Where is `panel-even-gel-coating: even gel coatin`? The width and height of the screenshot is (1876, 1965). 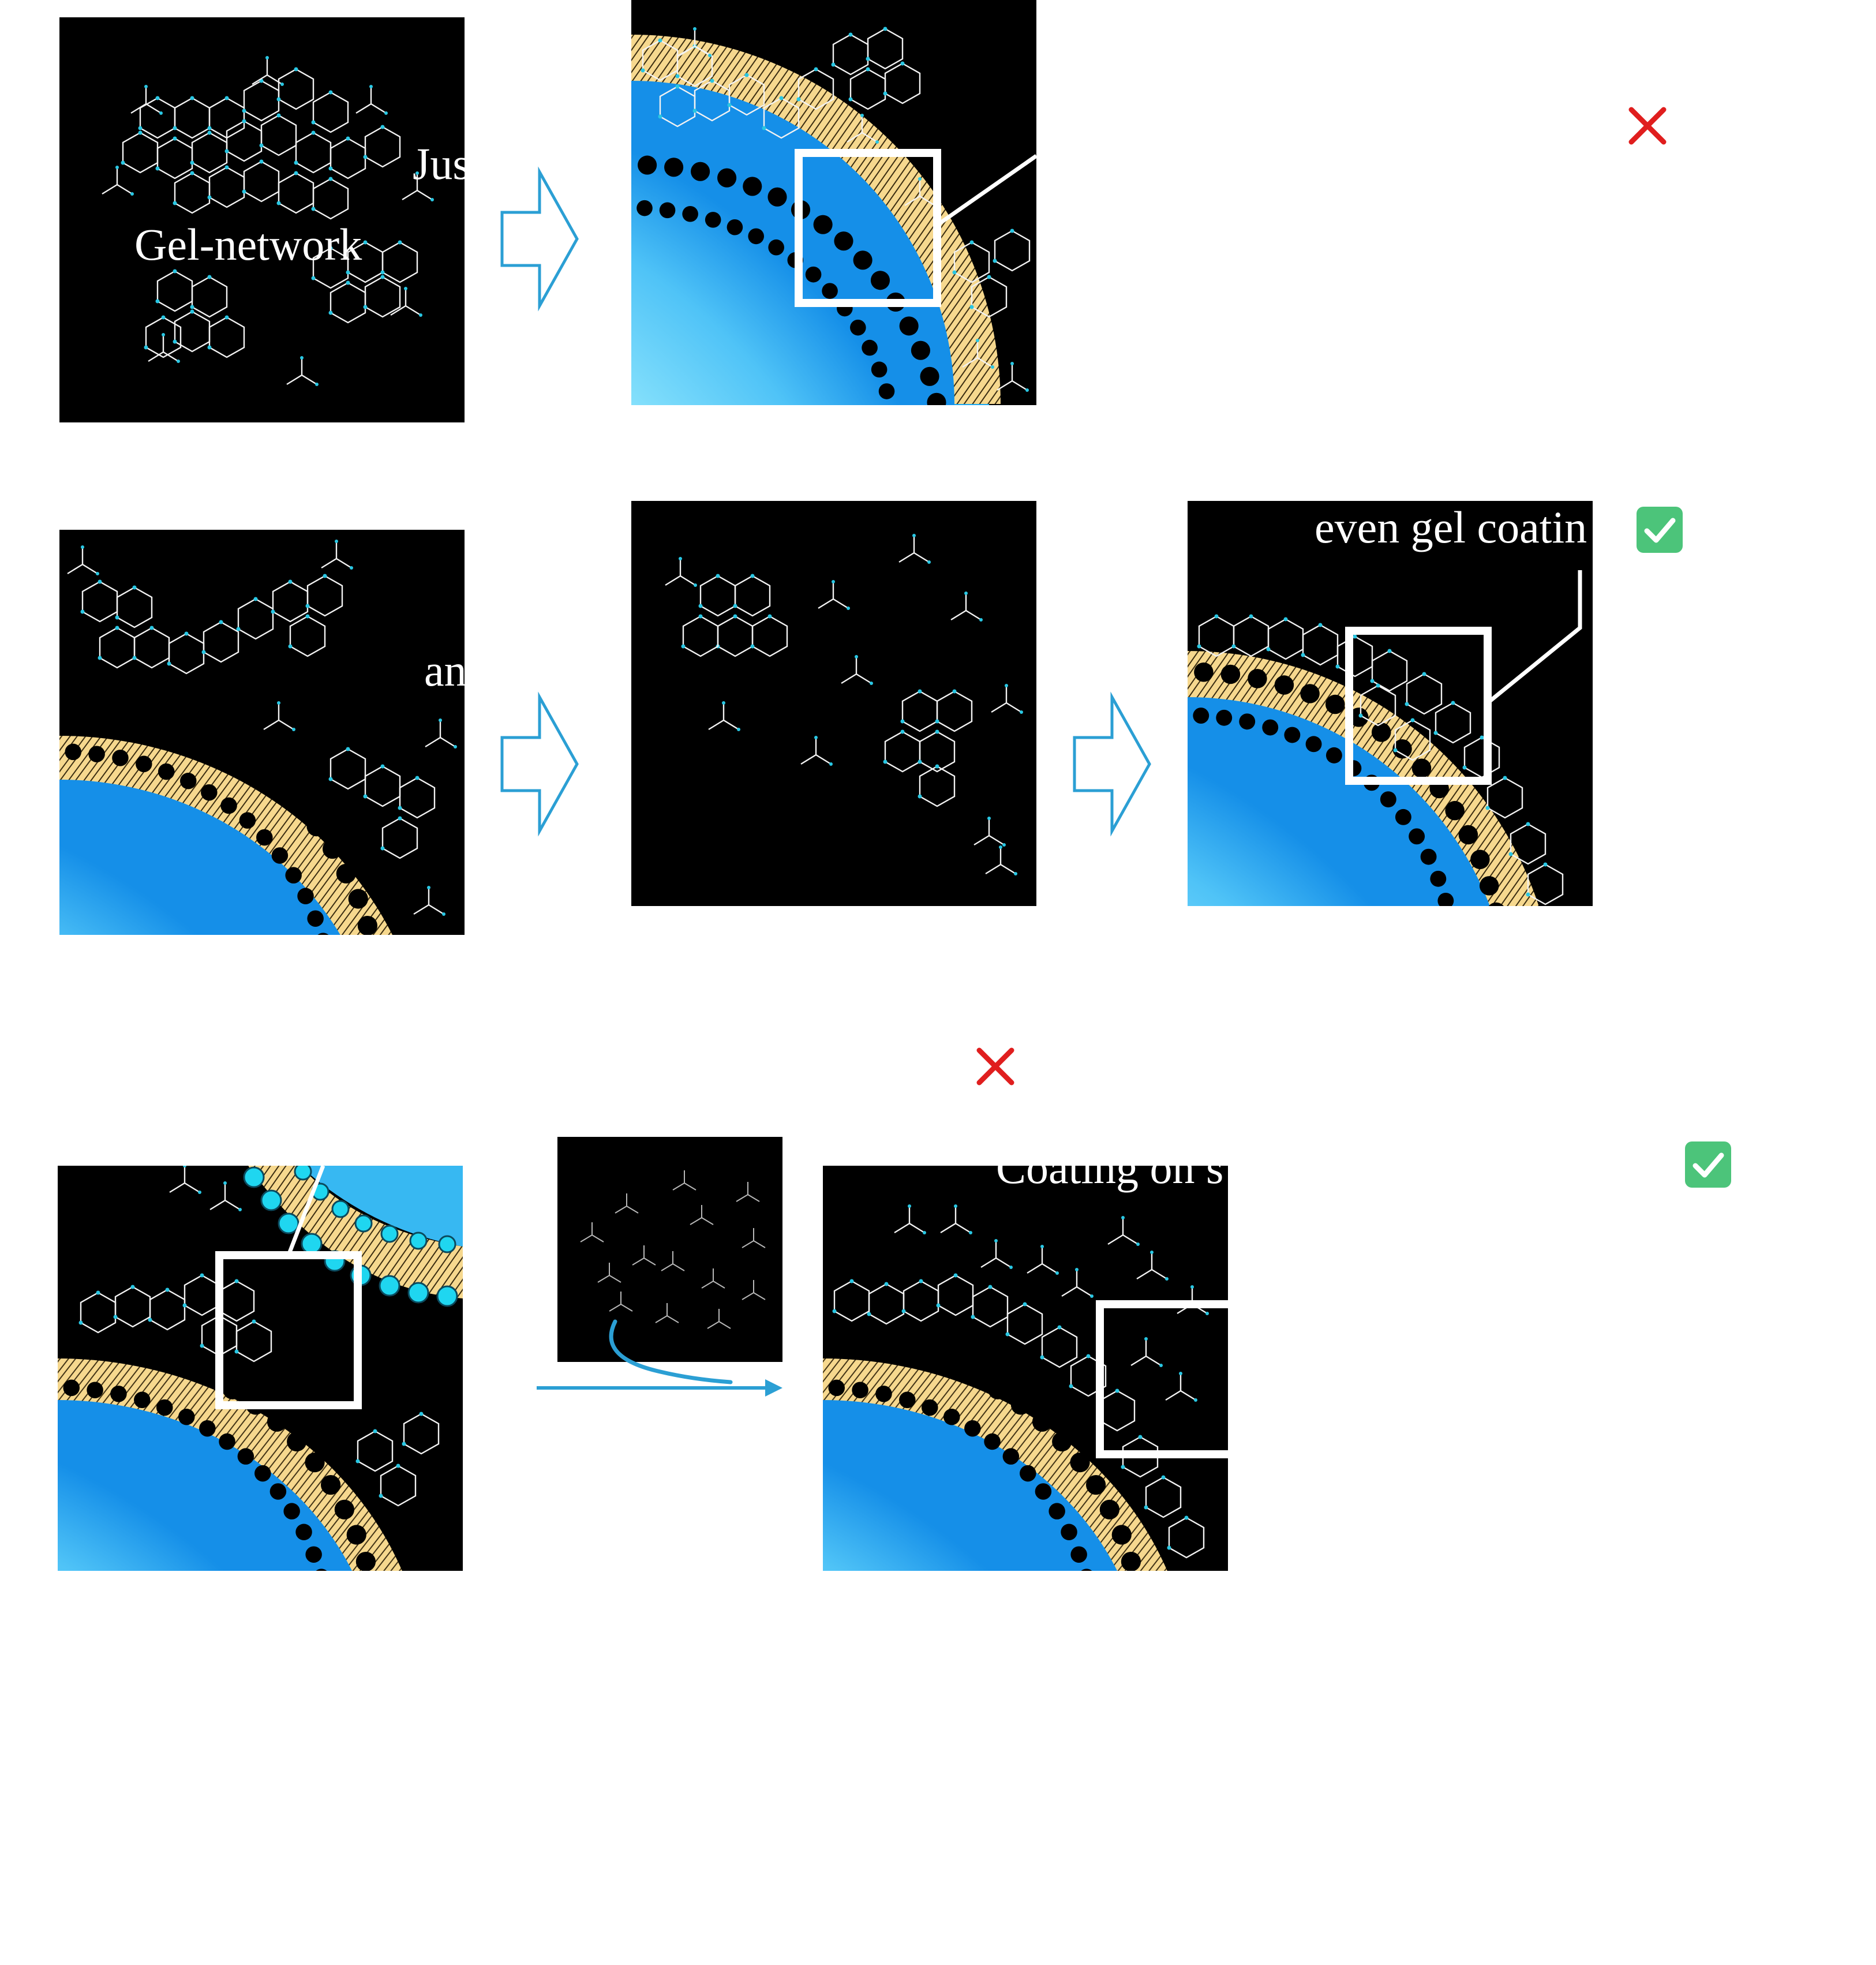 panel-even-gel-coating: even gel coatin is located at coordinates (1390, 703).